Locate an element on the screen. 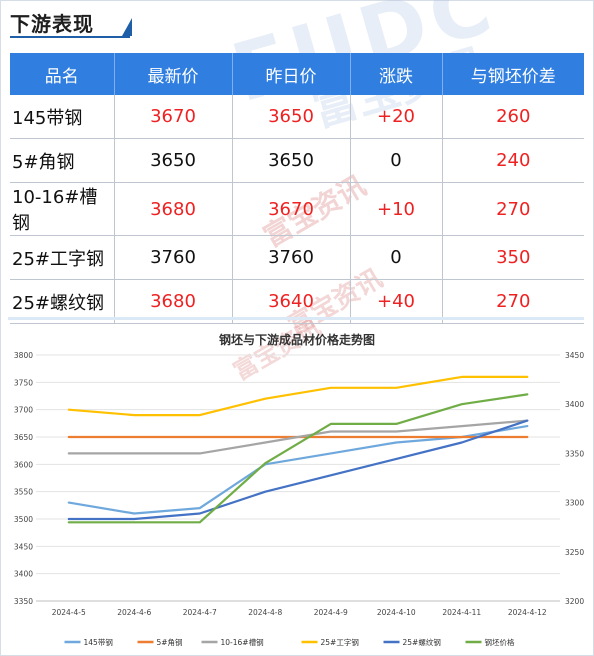 This screenshot has width=594, height=656. x-tick-label: 2024-4-9 is located at coordinates (331, 612).